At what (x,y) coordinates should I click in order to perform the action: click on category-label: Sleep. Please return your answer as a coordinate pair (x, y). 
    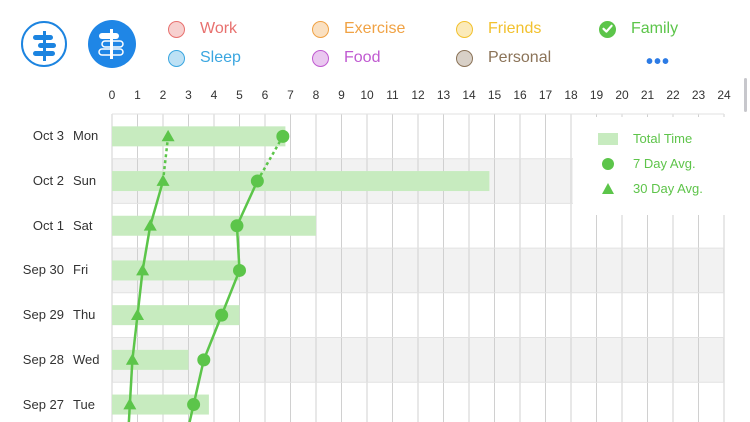
    Looking at the image, I should click on (220, 57).